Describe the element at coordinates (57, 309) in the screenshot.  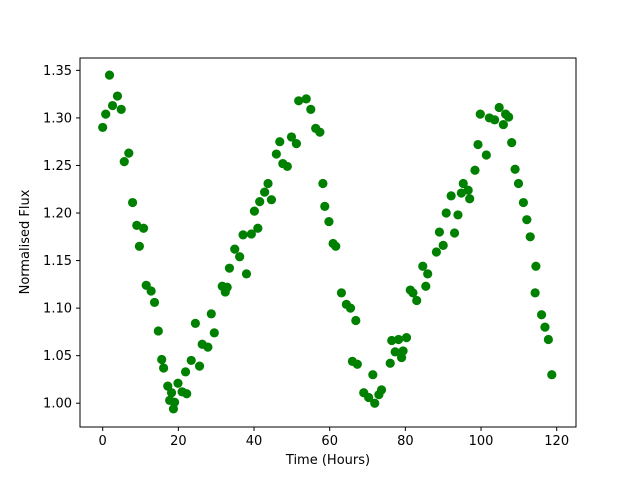
I see `y-tick-label: 1.10` at that location.